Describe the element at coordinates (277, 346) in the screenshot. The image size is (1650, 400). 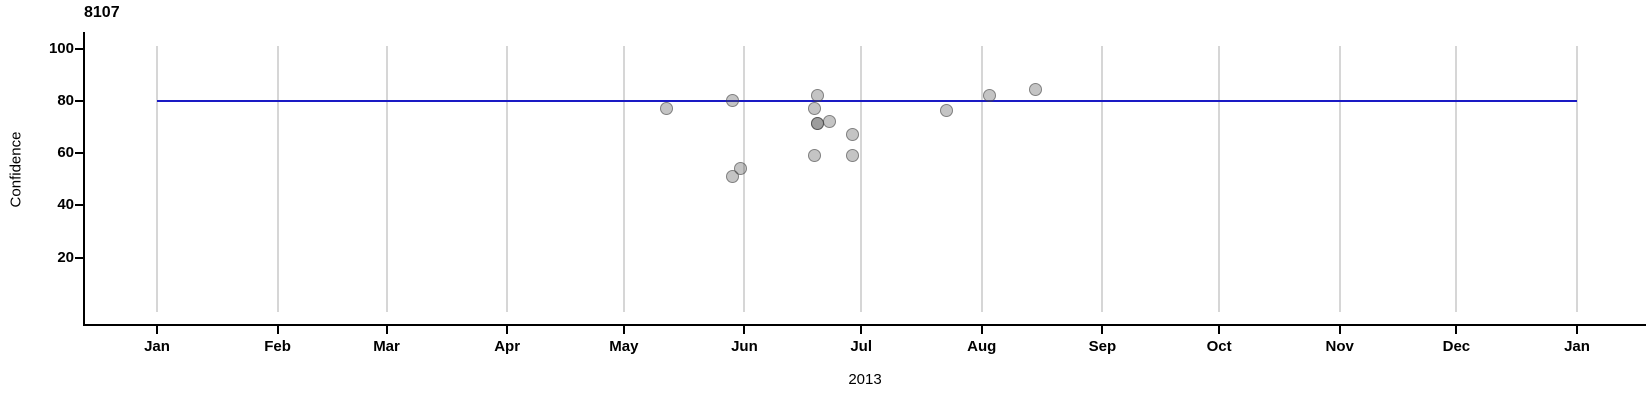
I see `x-tick-label-feb: Feb` at that location.